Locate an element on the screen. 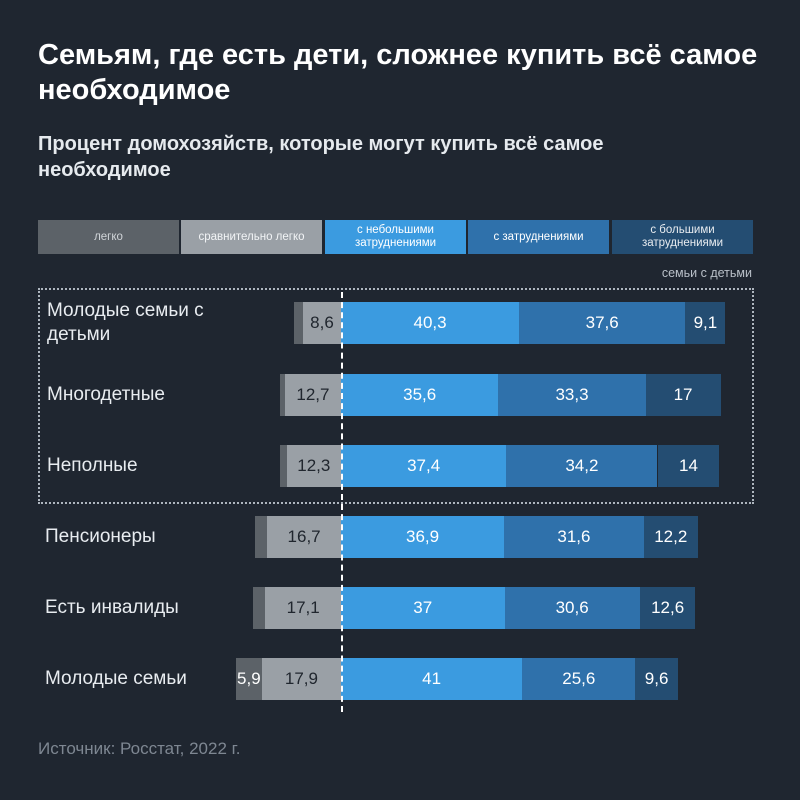  bar-segment: 35,6 is located at coordinates (420, 395).